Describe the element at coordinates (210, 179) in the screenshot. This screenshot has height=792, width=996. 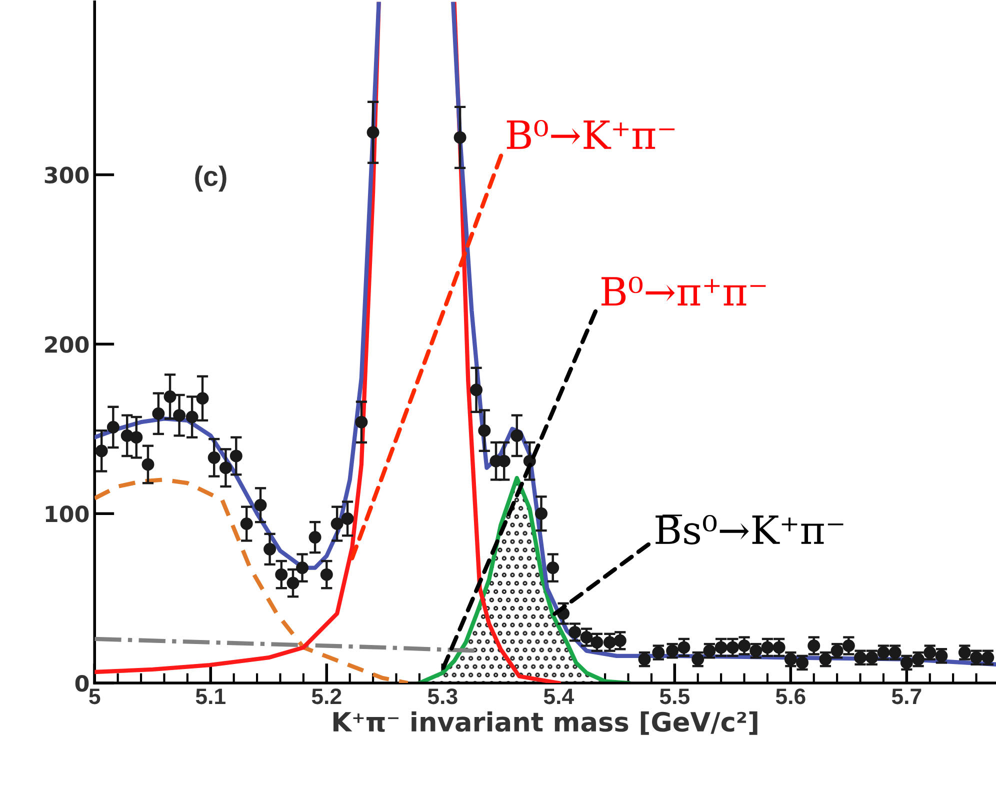
I see `annotation: (c)` at that location.